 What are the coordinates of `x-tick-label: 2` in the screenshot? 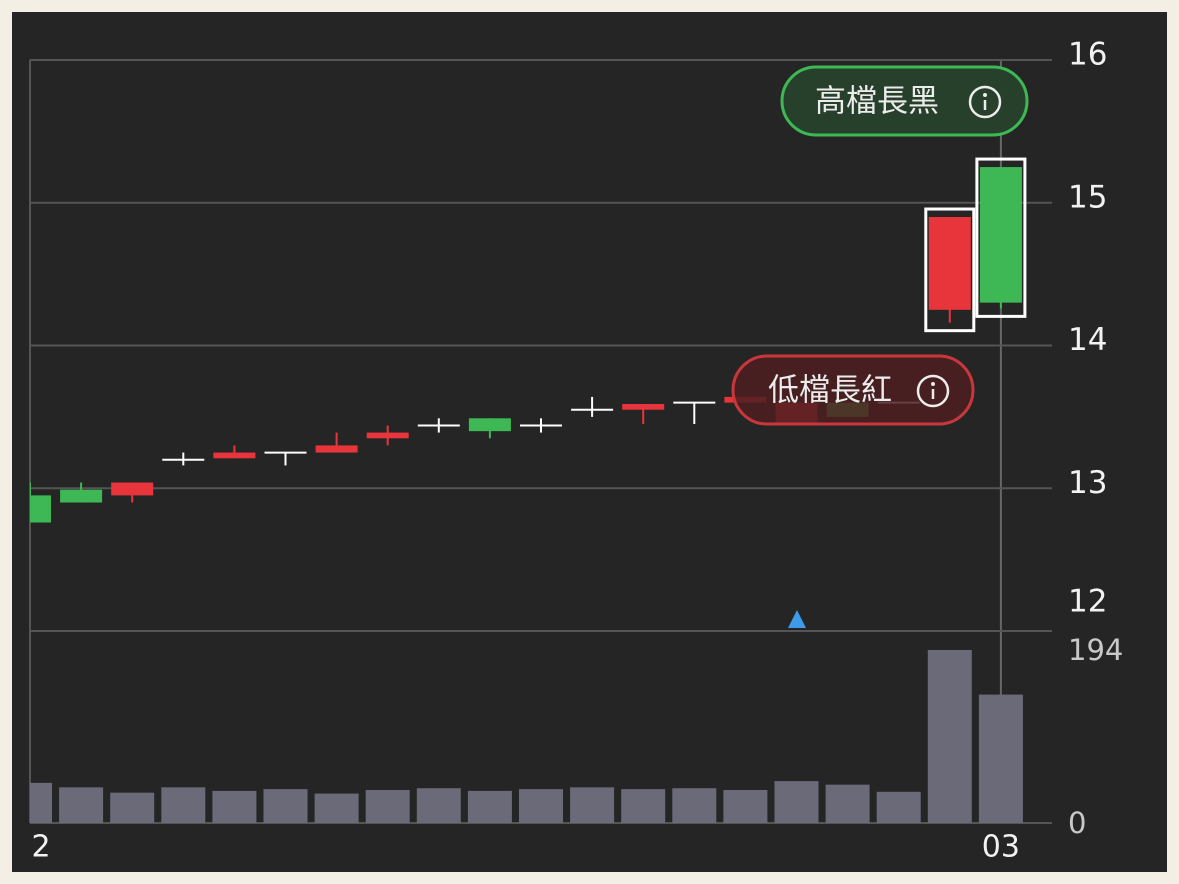 It's located at (40, 847).